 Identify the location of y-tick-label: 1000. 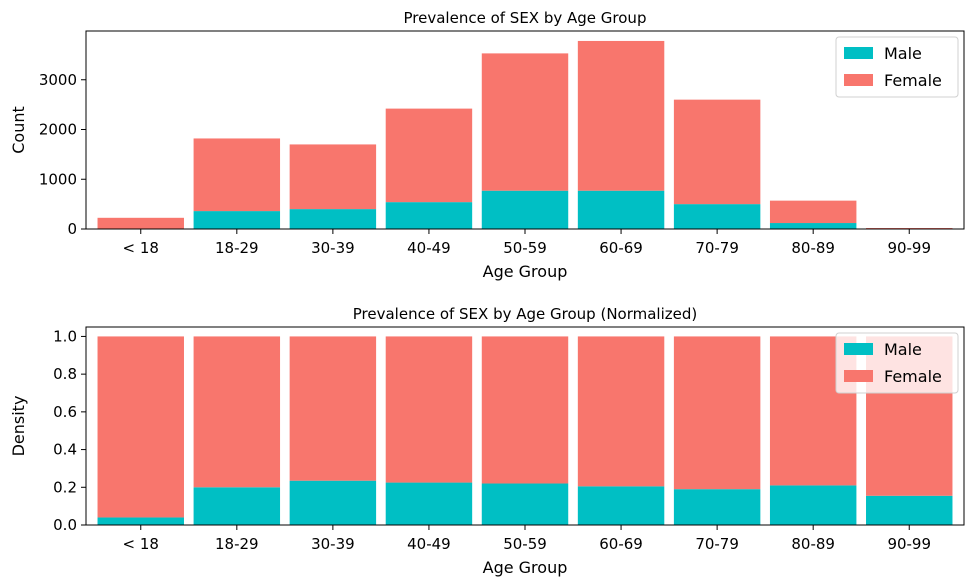
(58, 179).